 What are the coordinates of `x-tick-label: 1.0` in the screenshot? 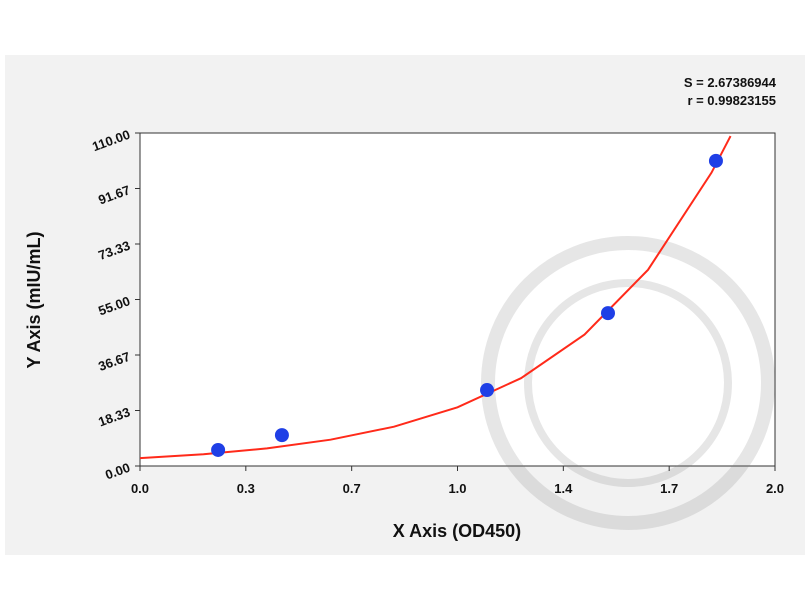 It's located at (457, 488).